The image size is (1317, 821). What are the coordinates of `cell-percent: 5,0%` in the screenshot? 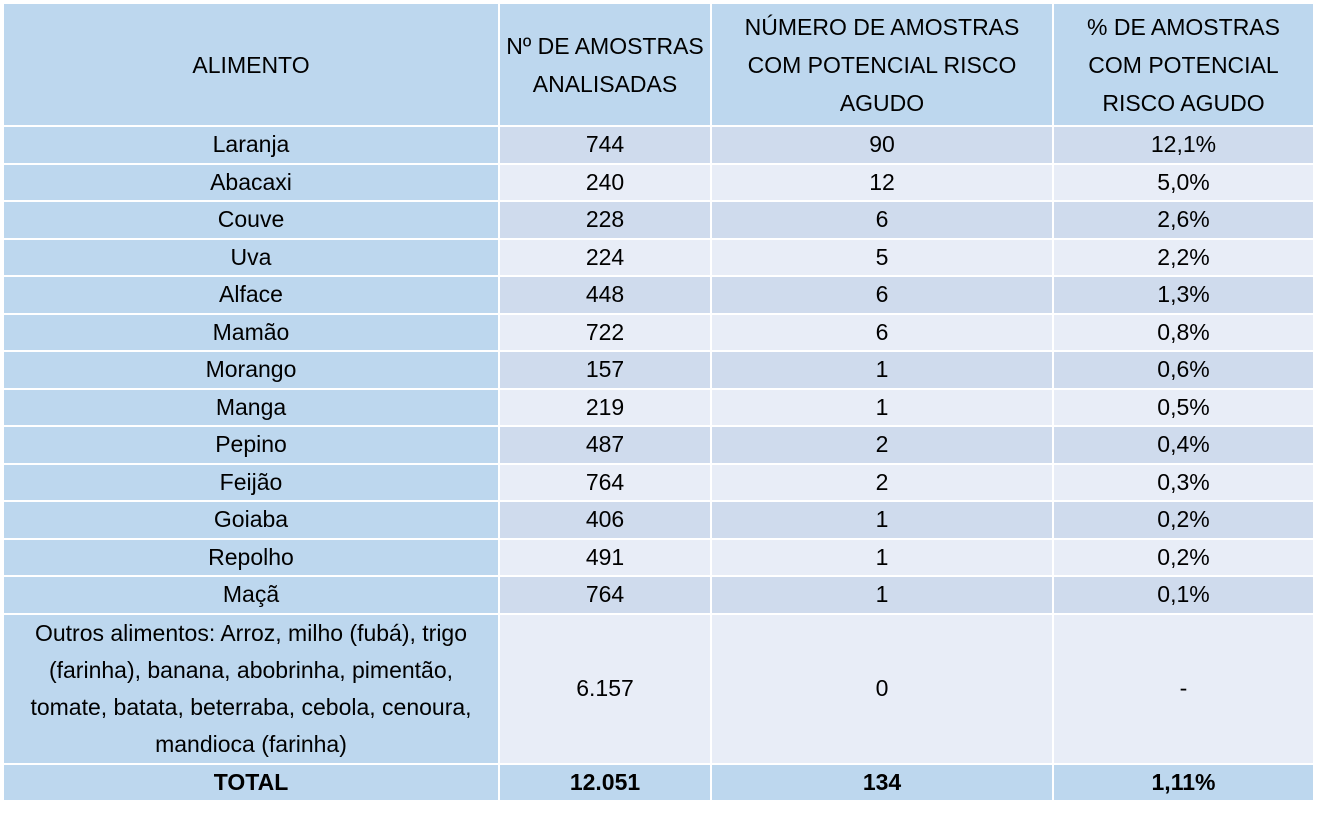 It's located at (1183, 182).